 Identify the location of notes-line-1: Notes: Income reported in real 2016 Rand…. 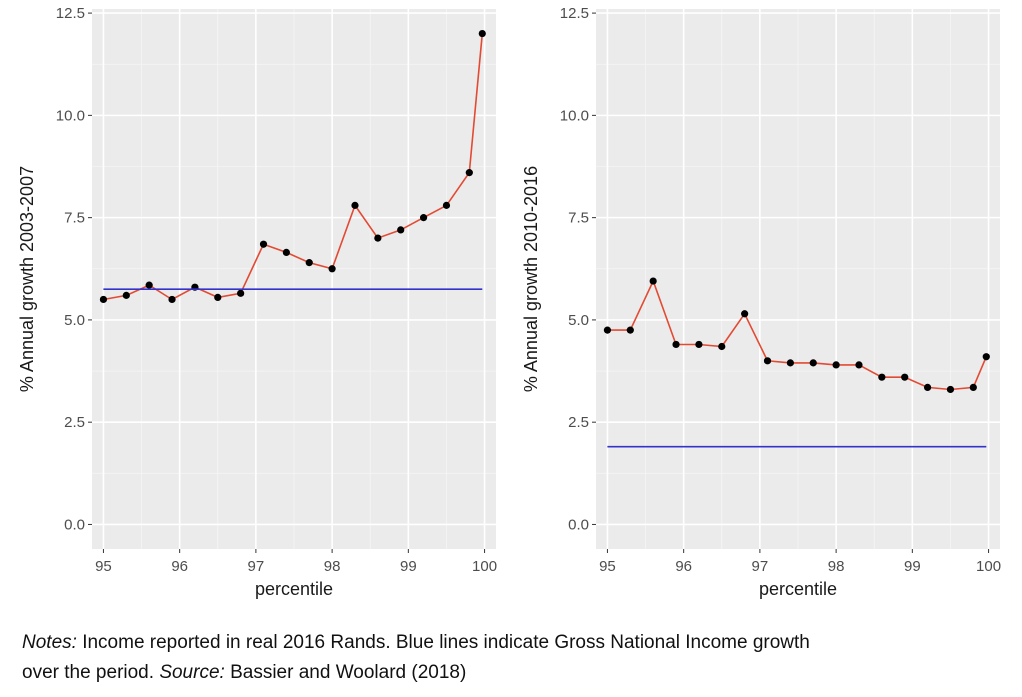
(517, 643).